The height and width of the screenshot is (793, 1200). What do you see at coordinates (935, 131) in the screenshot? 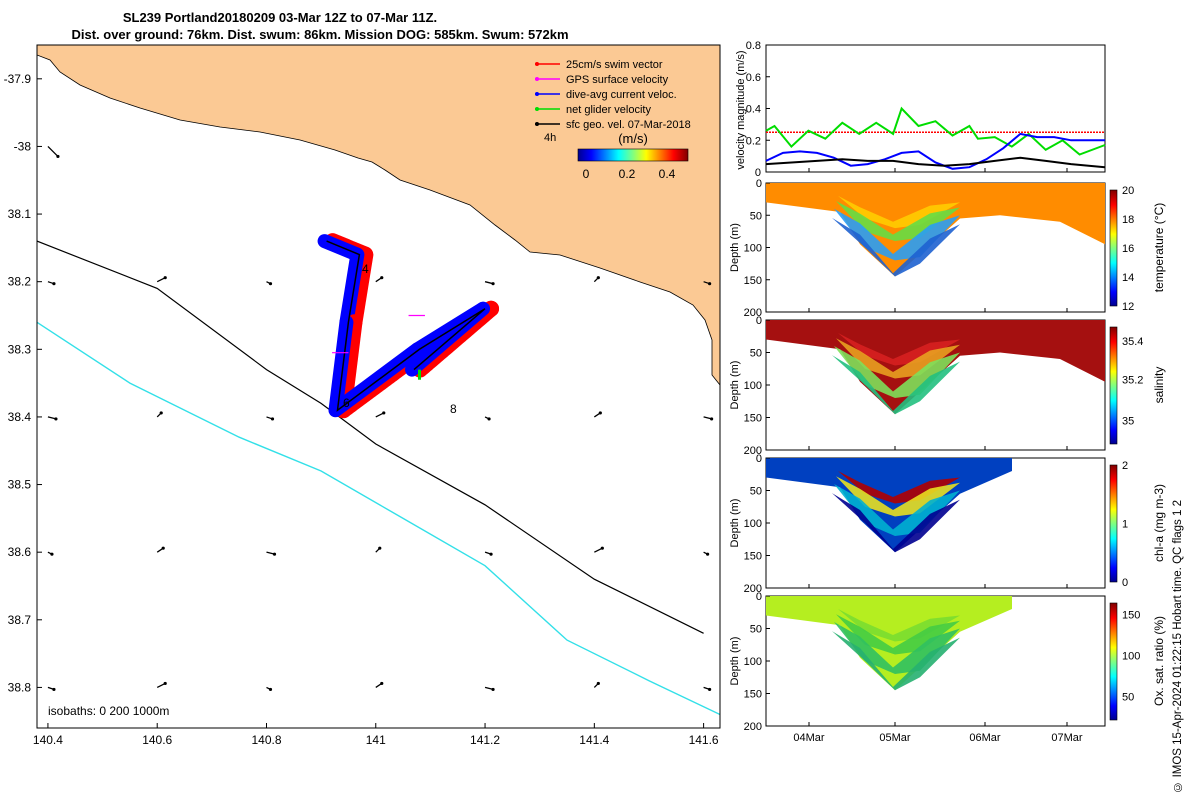
I see `velocity-series` at bounding box center [935, 131].